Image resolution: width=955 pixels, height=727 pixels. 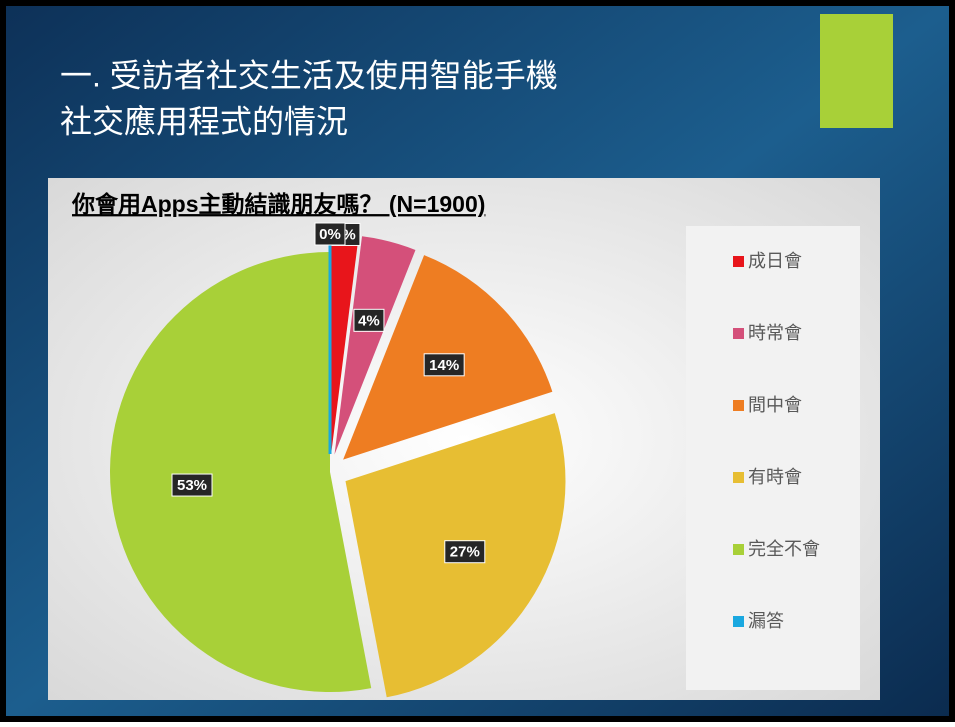 What do you see at coordinates (775, 261) in the screenshot?
I see `legend-label: 成日會` at bounding box center [775, 261].